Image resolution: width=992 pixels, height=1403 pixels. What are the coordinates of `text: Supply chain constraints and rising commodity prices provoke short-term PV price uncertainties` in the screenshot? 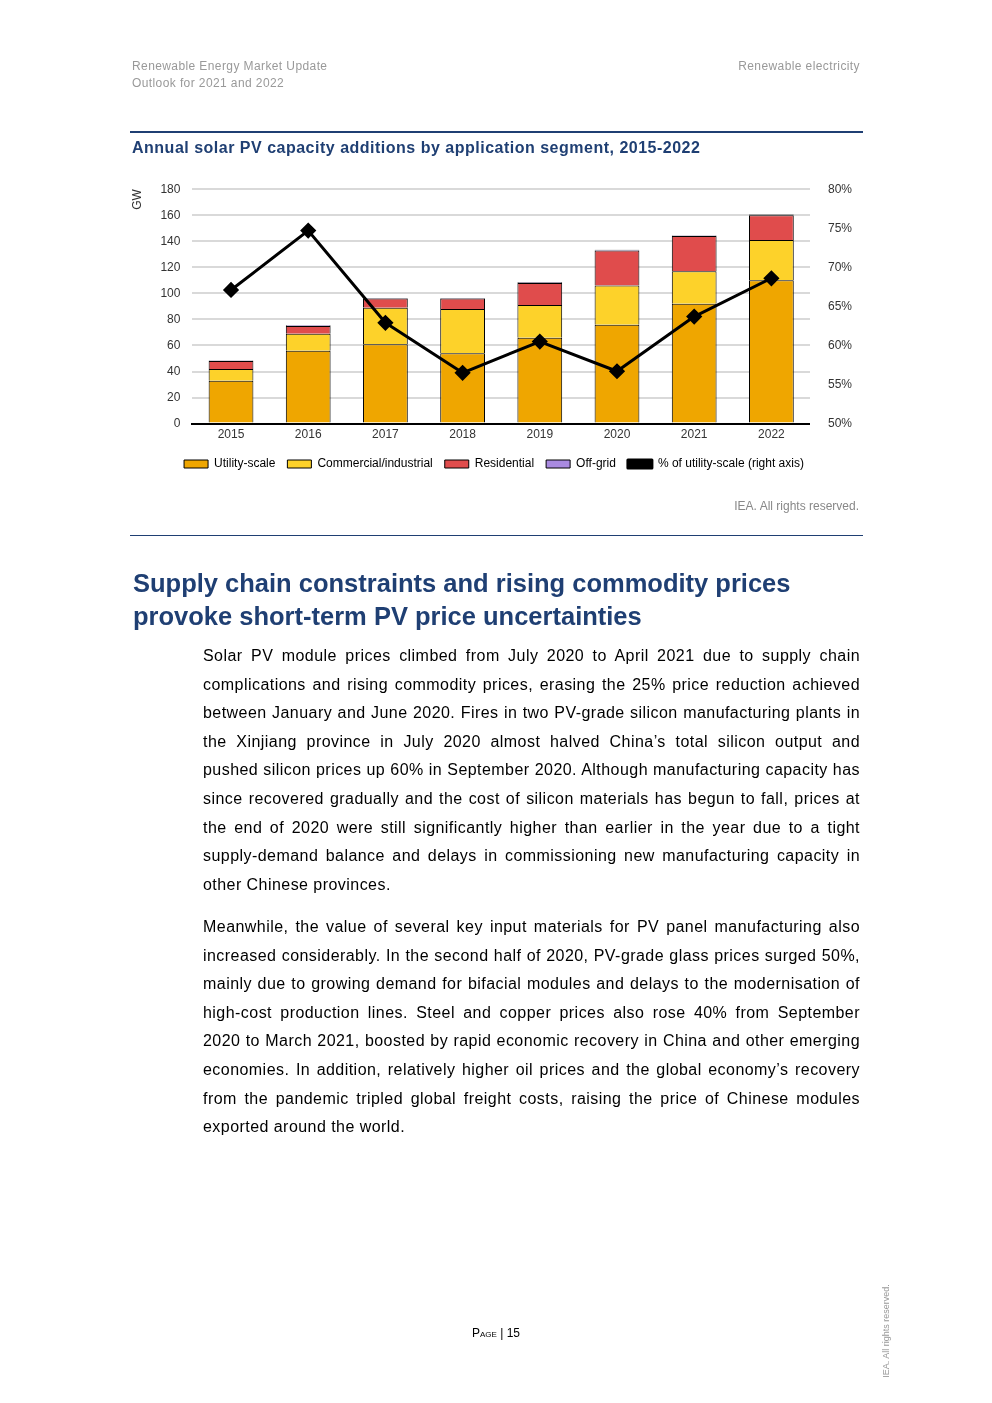 It's located at (462, 600).